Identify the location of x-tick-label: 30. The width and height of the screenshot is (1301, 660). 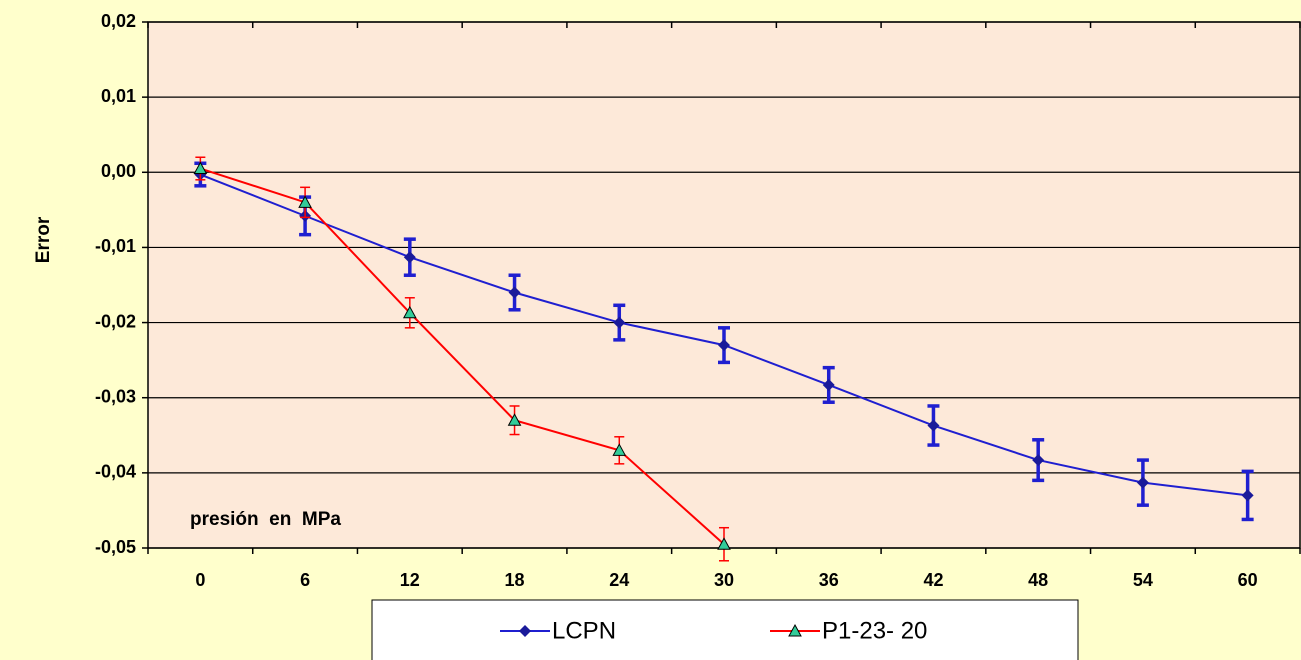
(724, 580).